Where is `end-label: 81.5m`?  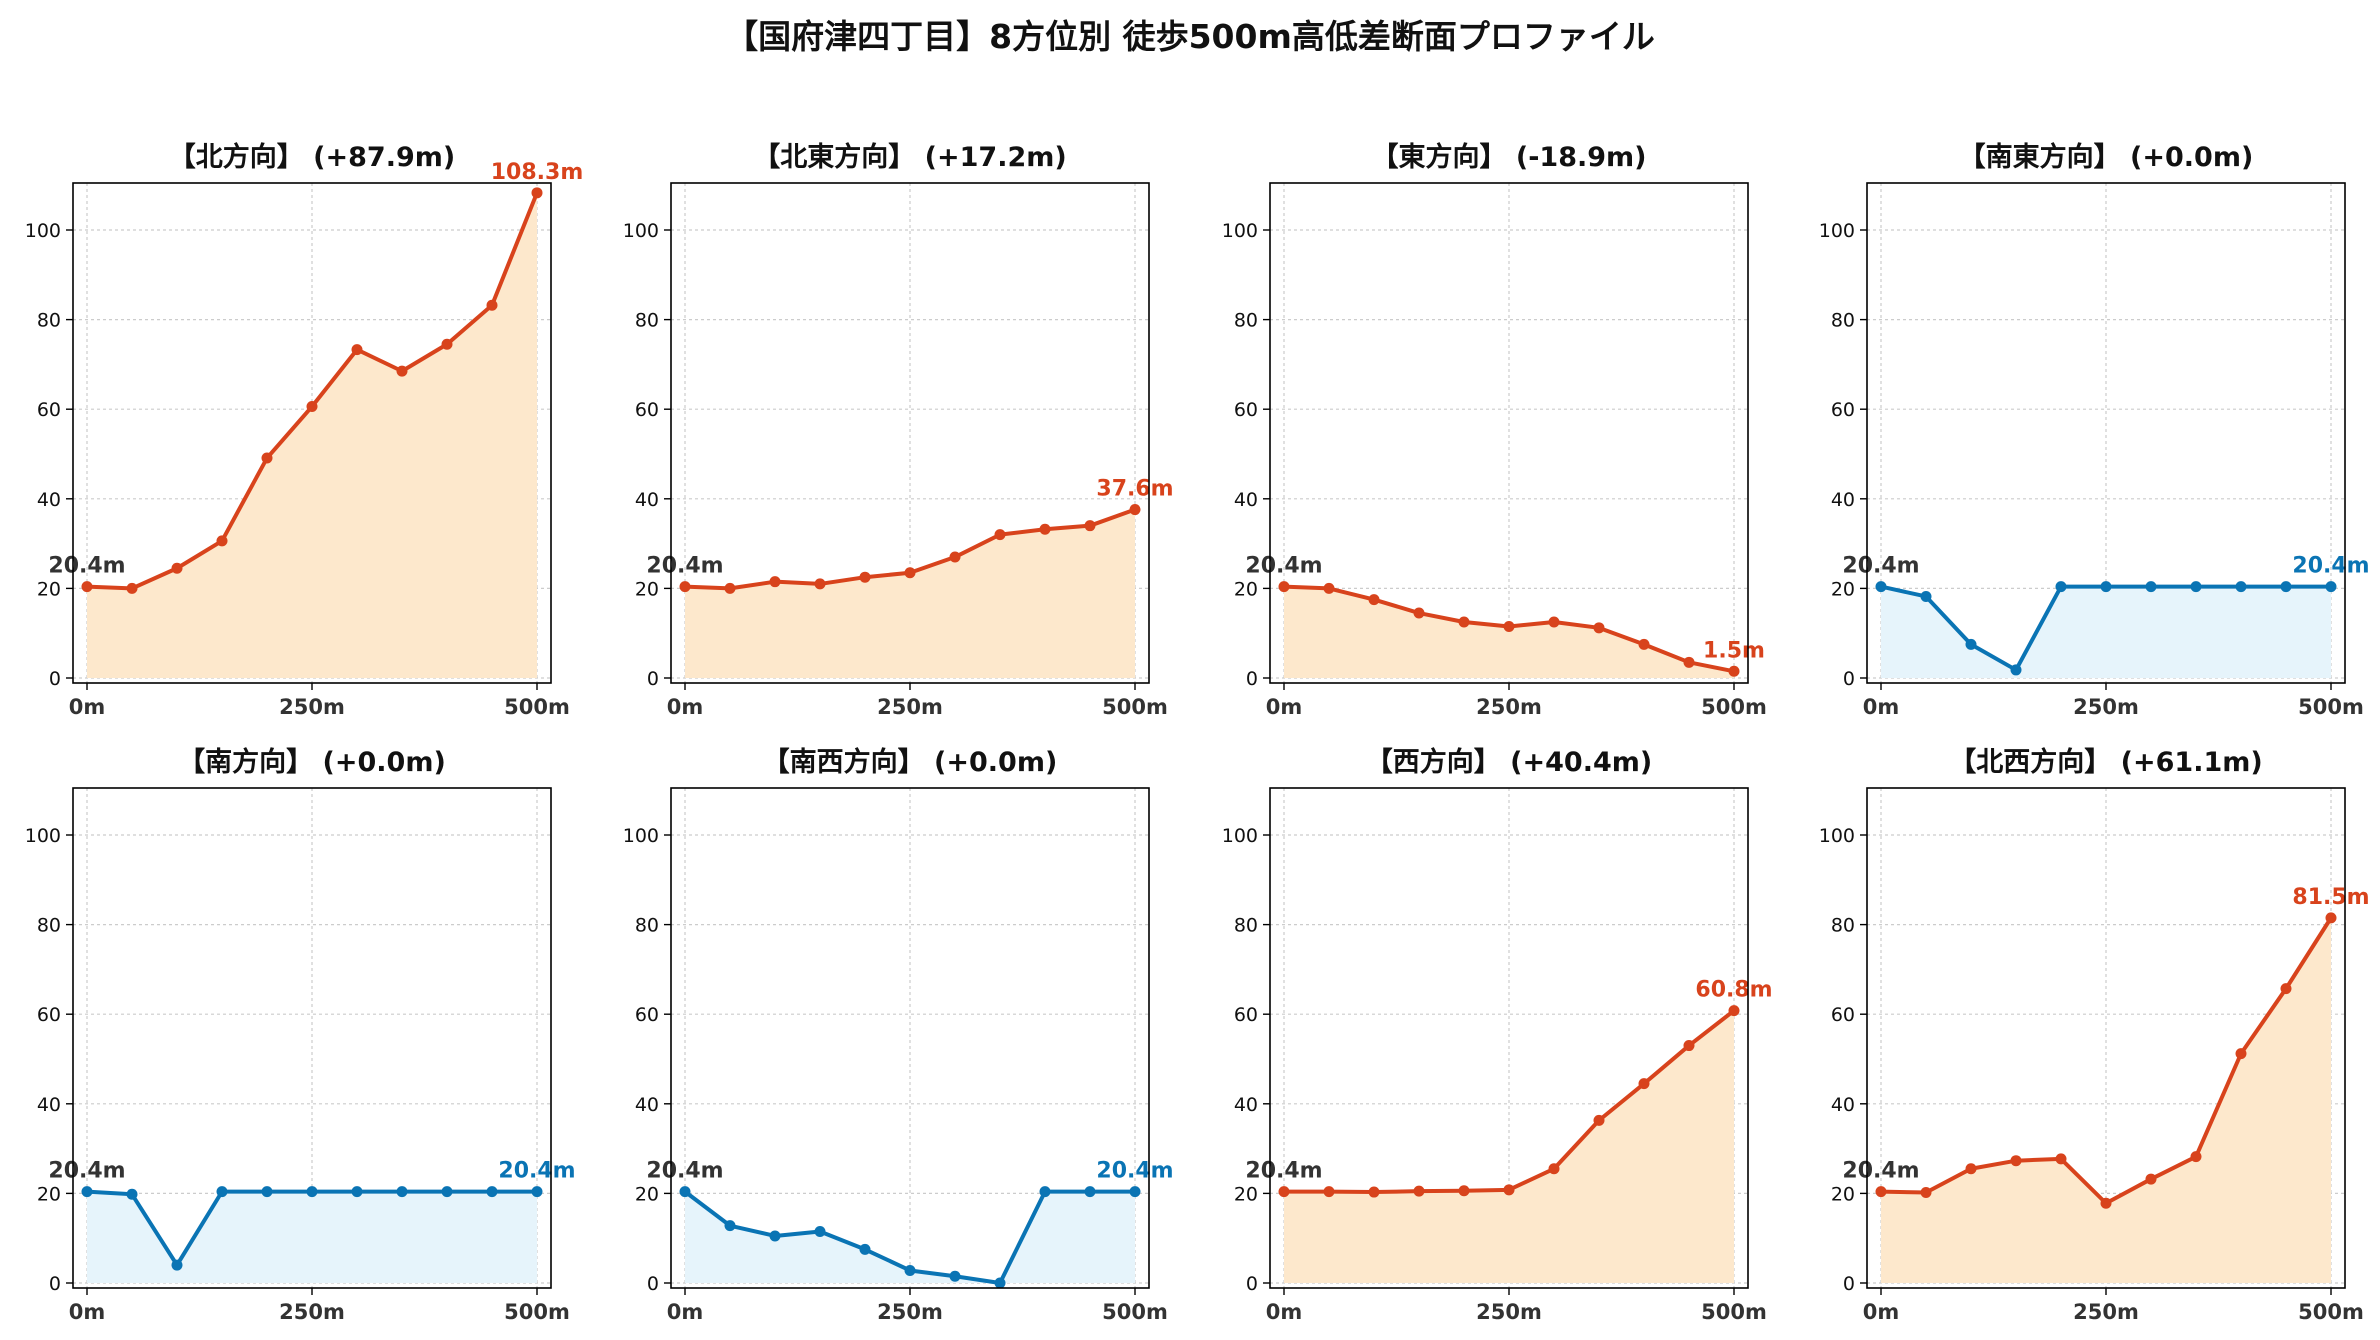 end-label: 81.5m is located at coordinates (2330, 897).